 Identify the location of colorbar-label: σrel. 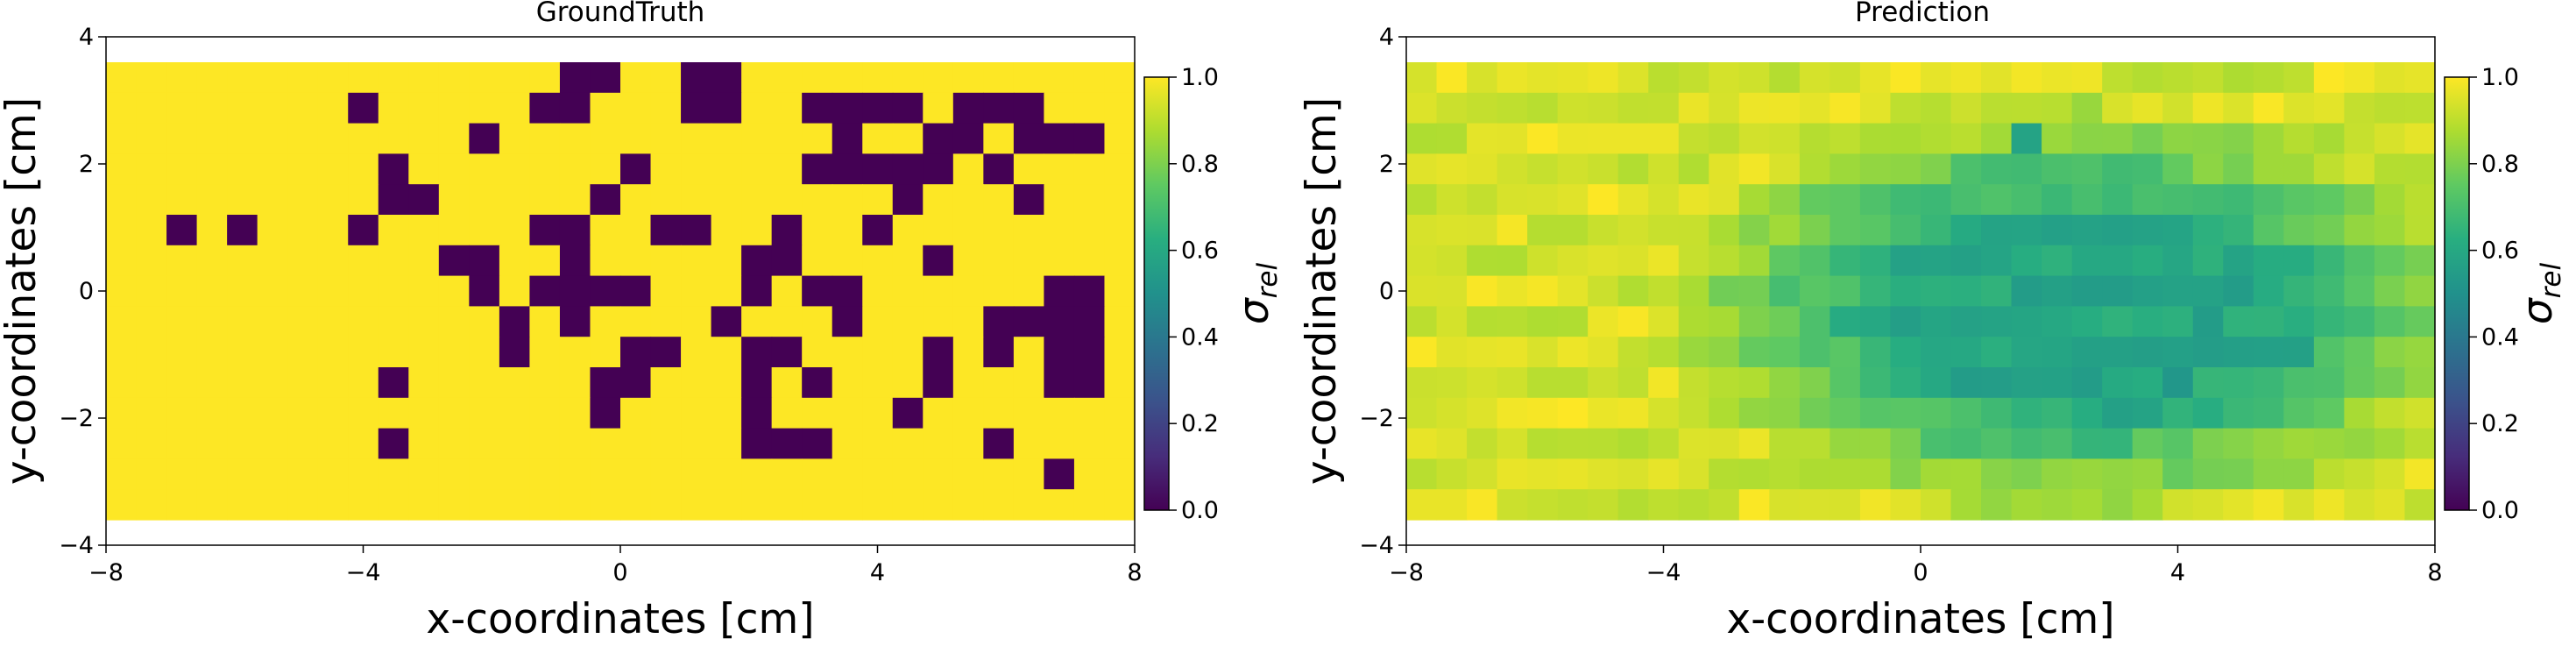
(2540, 294).